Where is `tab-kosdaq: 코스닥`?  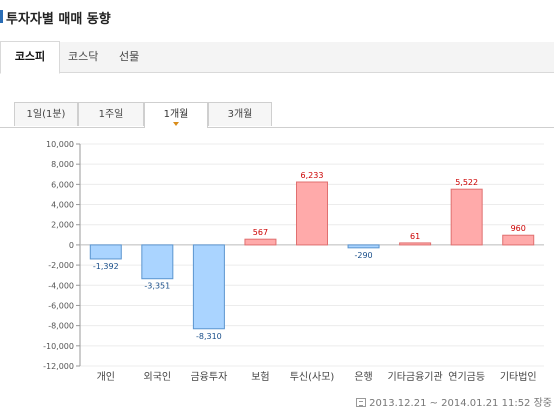 tab-kosdaq: 코스닥 is located at coordinates (83, 56).